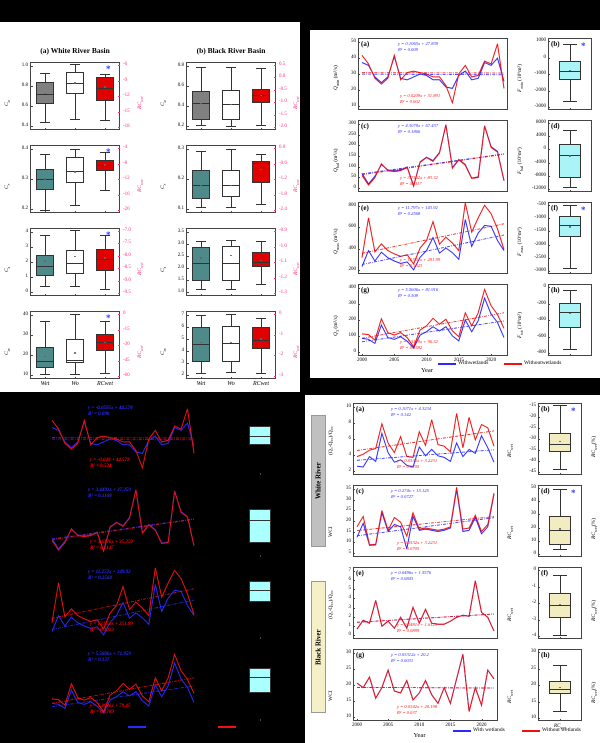 The width and height of the screenshot is (600, 743). What do you see at coordinates (352, 303) in the screenshot?
I see `ytick: 300` at bounding box center [352, 303].